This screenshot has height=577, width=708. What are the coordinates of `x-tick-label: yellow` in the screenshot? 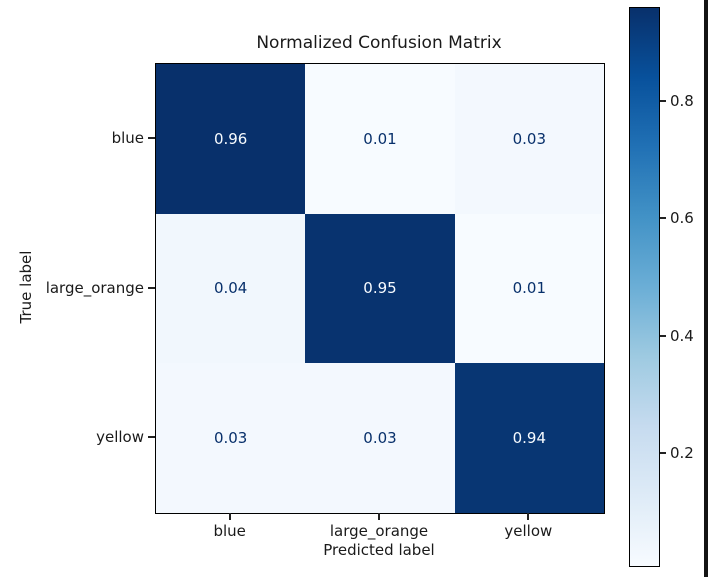 It's located at (528, 531).